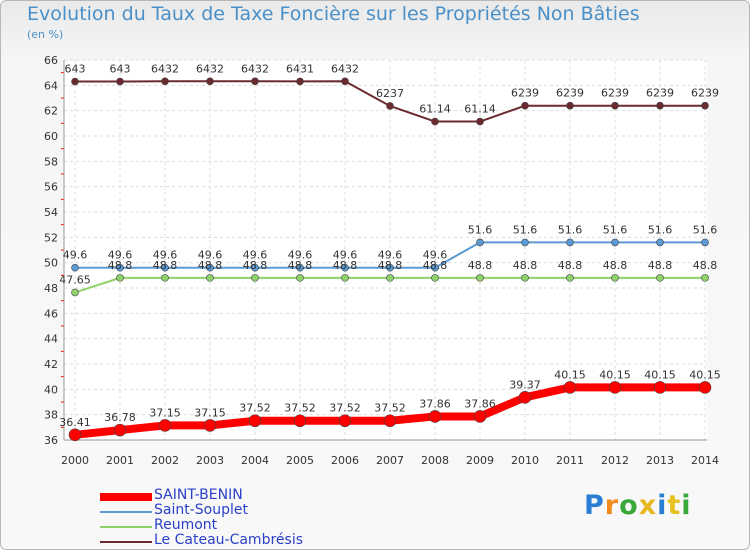 The height and width of the screenshot is (550, 750). Describe the element at coordinates (51, 136) in the screenshot. I see `y-tick-label: 60` at that location.